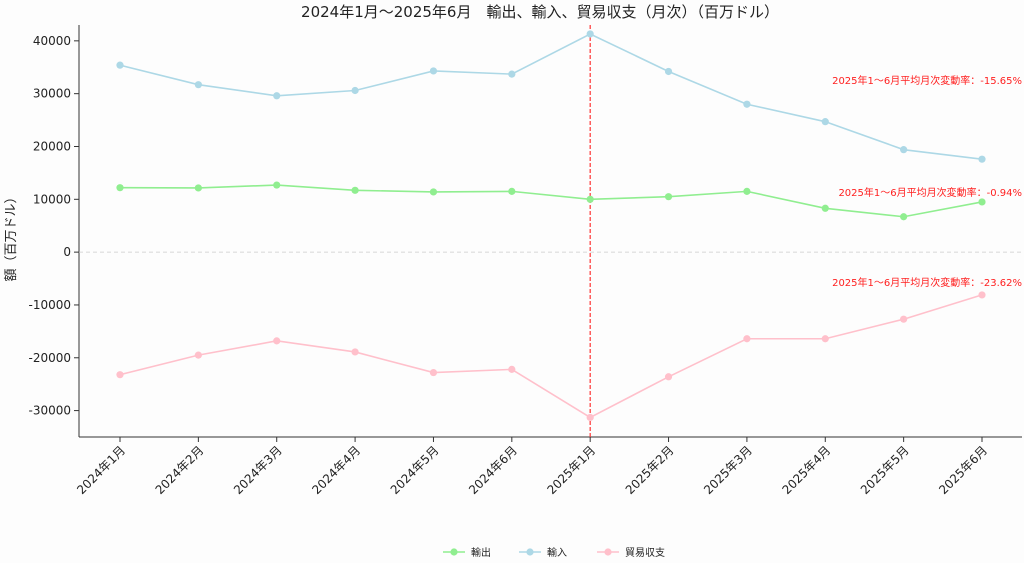 The width and height of the screenshot is (1024, 563). I want to click on annotation-text: 2025年1～6月平均月次変動率：-0.94%, so click(930, 192).